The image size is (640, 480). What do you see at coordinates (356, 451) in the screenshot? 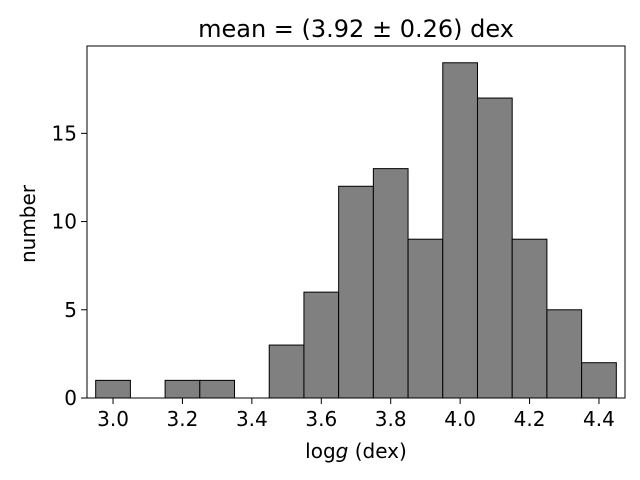
I see `x-axis-label: logg (dex)` at bounding box center [356, 451].